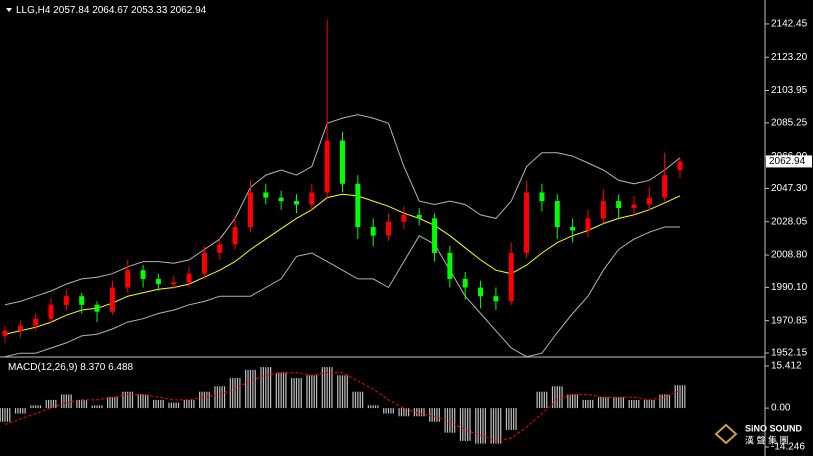 The width and height of the screenshot is (813, 456). I want to click on y-tick-label: 1970.85, so click(789, 320).